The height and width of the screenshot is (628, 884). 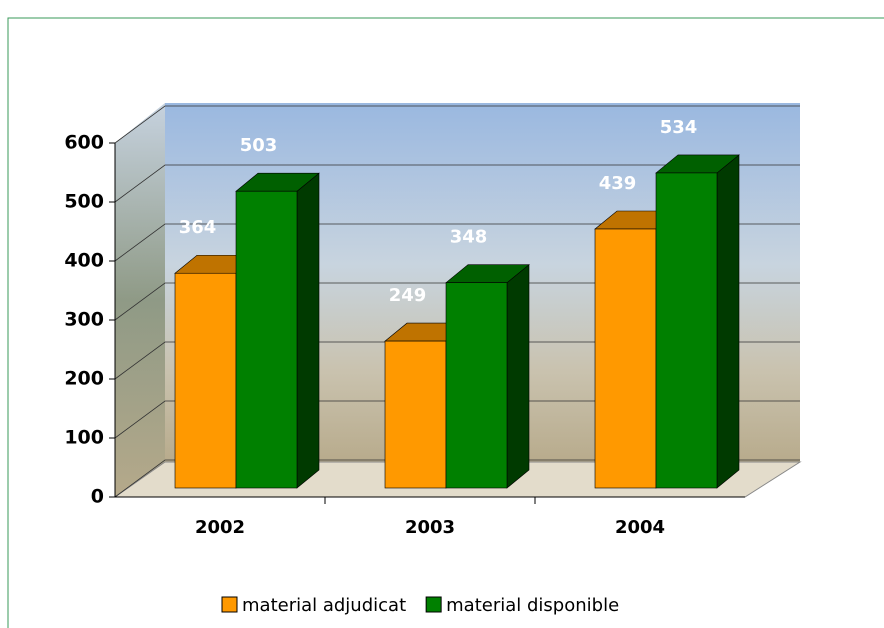 What do you see at coordinates (679, 127) in the screenshot?
I see `value-label: 534` at bounding box center [679, 127].